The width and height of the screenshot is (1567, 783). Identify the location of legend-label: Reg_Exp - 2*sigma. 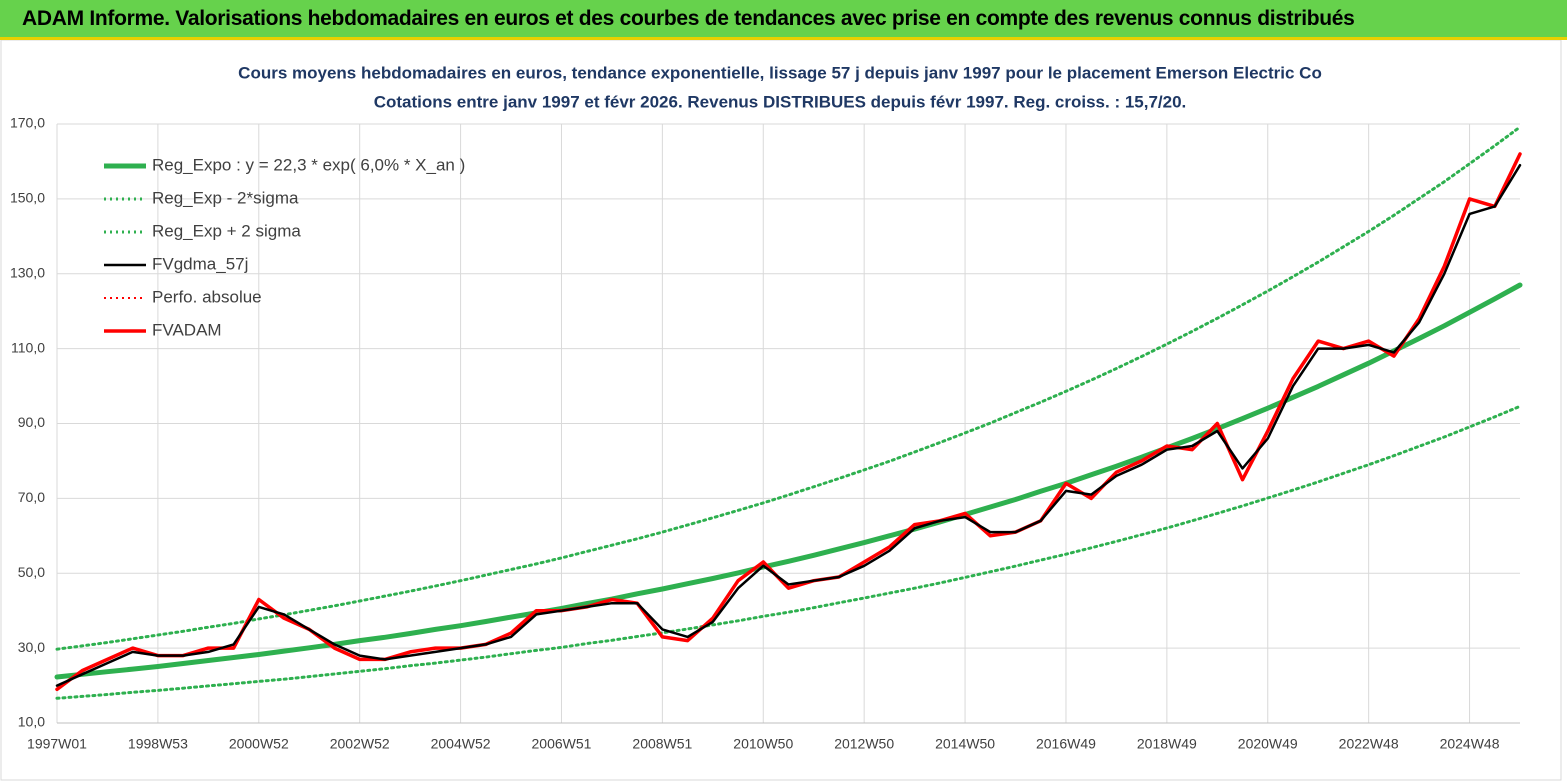
(225, 197).